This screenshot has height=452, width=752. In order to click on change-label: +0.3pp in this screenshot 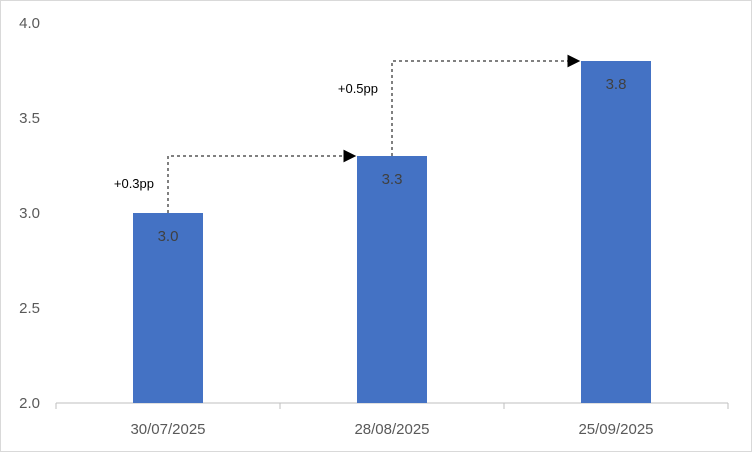, I will do `click(134, 183)`.